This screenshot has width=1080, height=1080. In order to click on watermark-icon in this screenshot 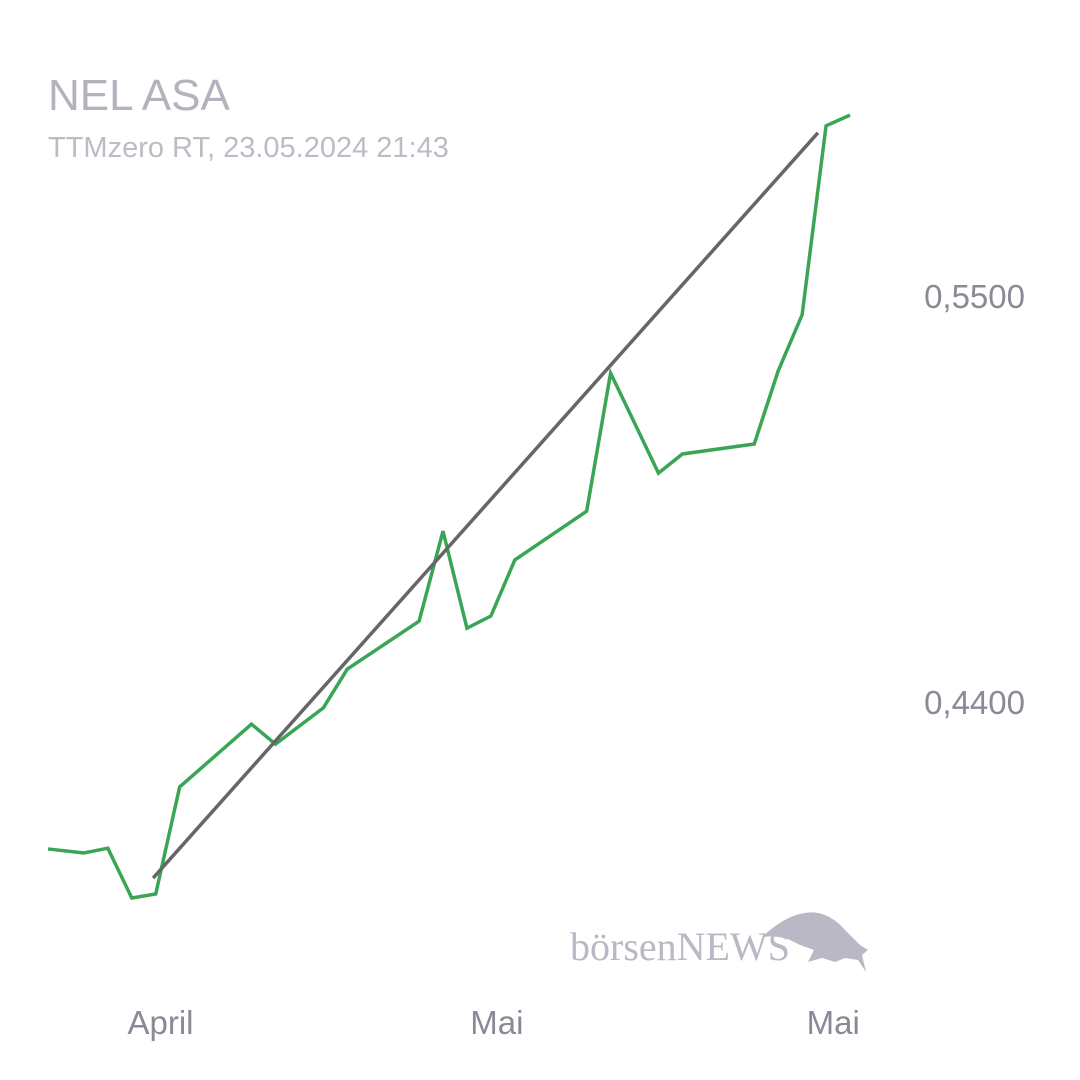, I will do `click(815, 942)`.